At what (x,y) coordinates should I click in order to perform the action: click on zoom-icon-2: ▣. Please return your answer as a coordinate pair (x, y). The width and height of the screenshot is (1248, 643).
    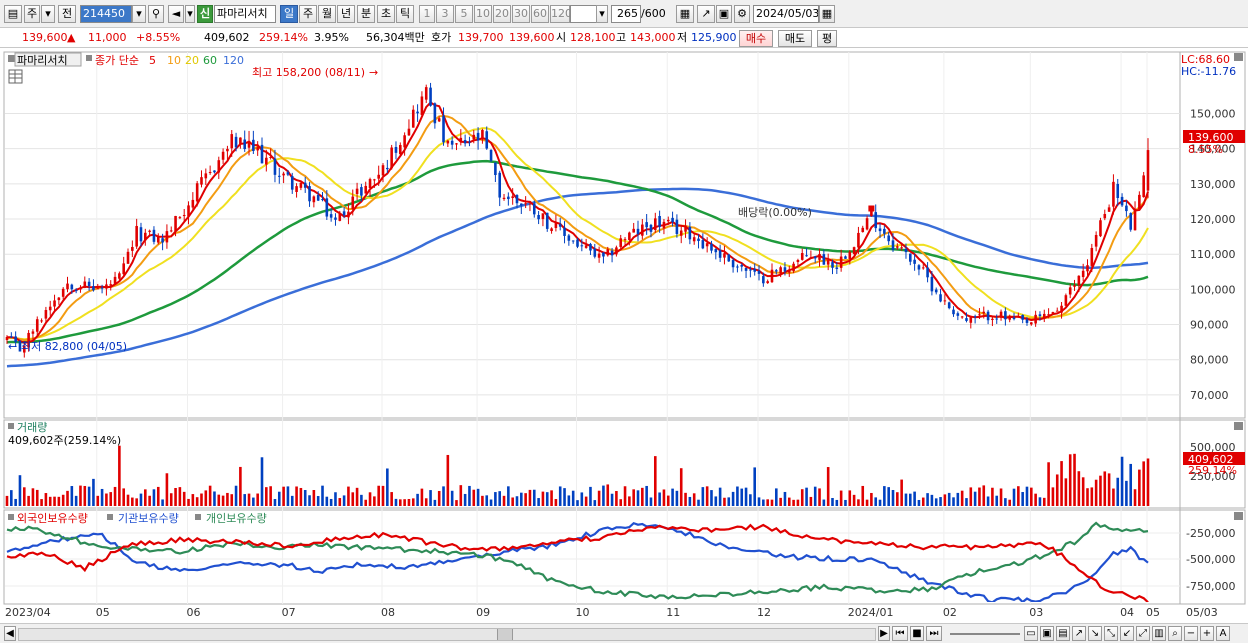
    Looking at the image, I should click on (1047, 633).